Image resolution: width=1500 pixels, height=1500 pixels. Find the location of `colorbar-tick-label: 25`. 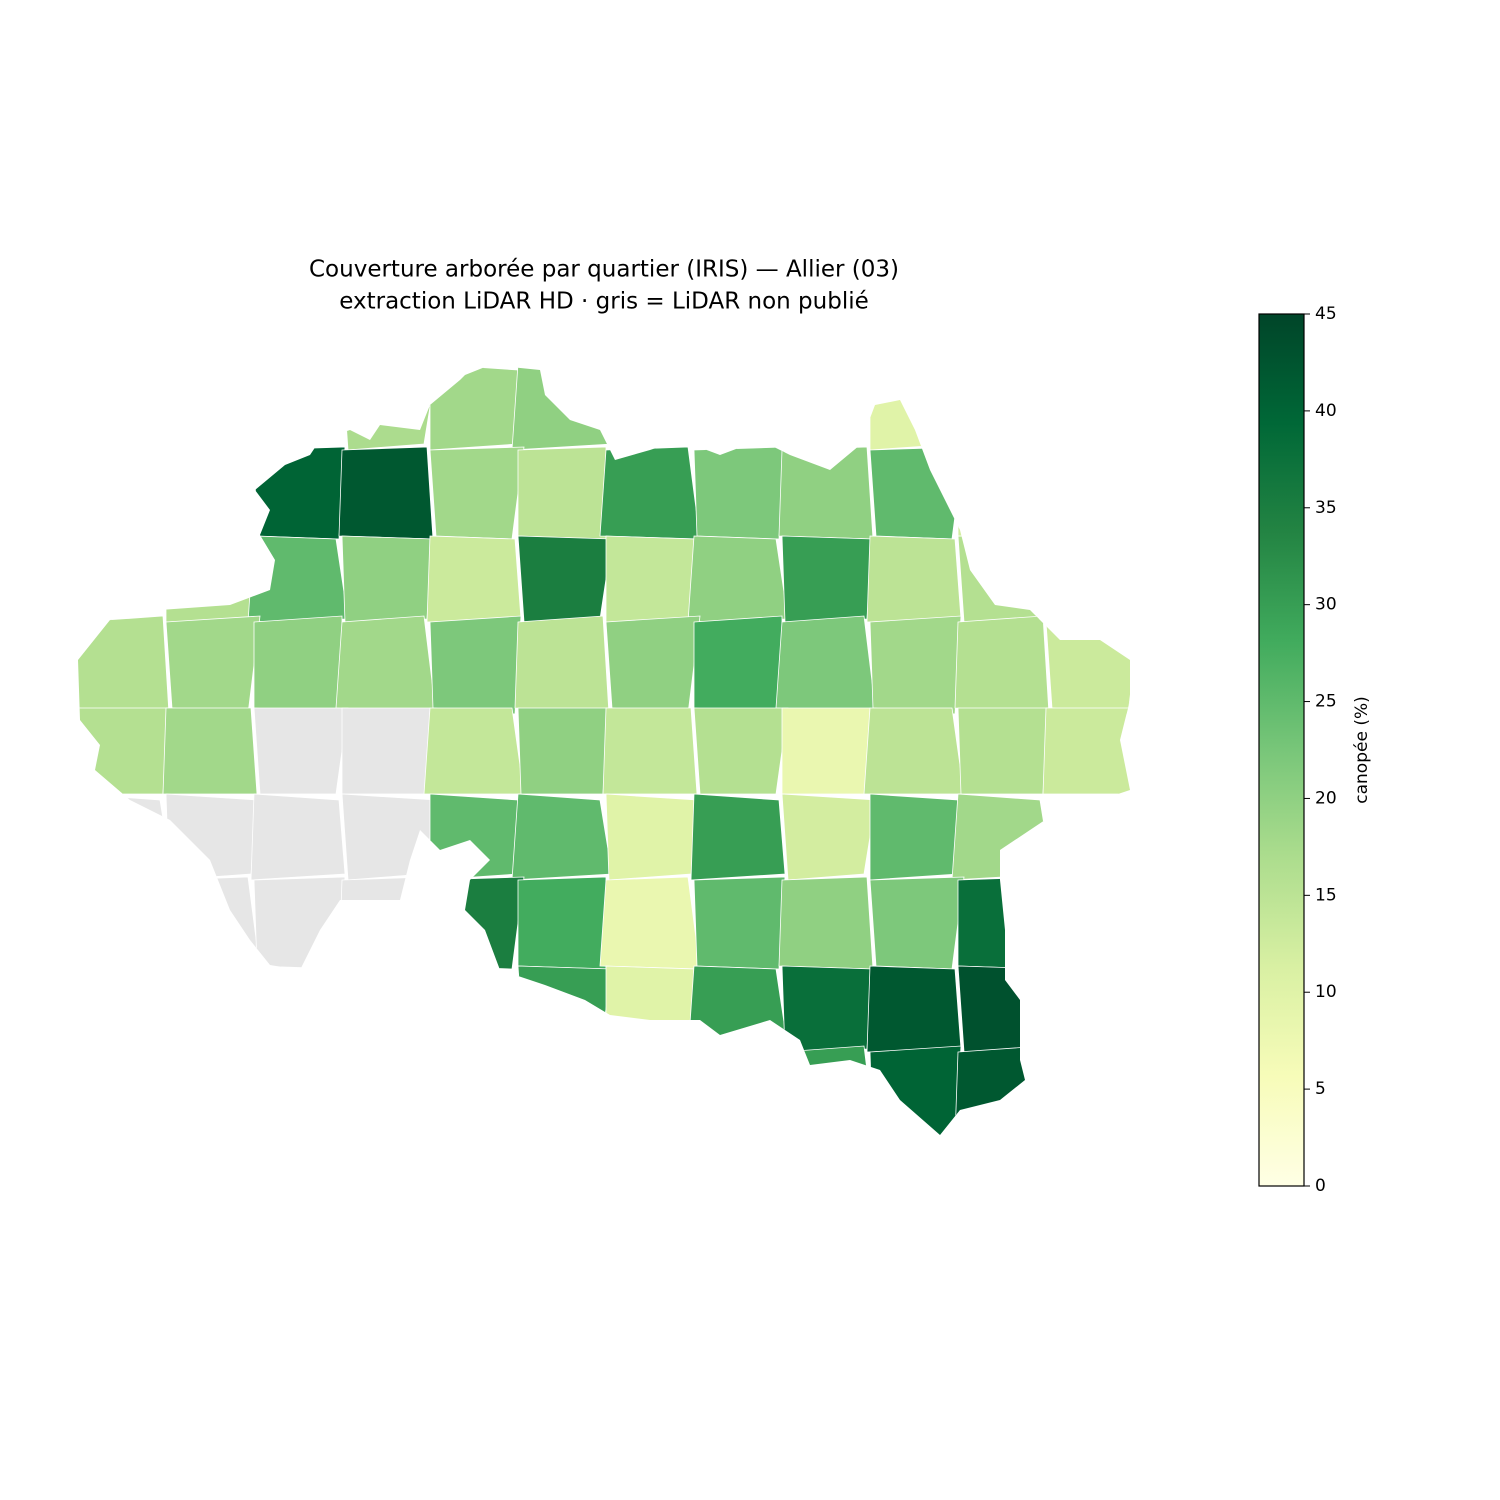

colorbar-tick-label: 25 is located at coordinates (1326, 702).